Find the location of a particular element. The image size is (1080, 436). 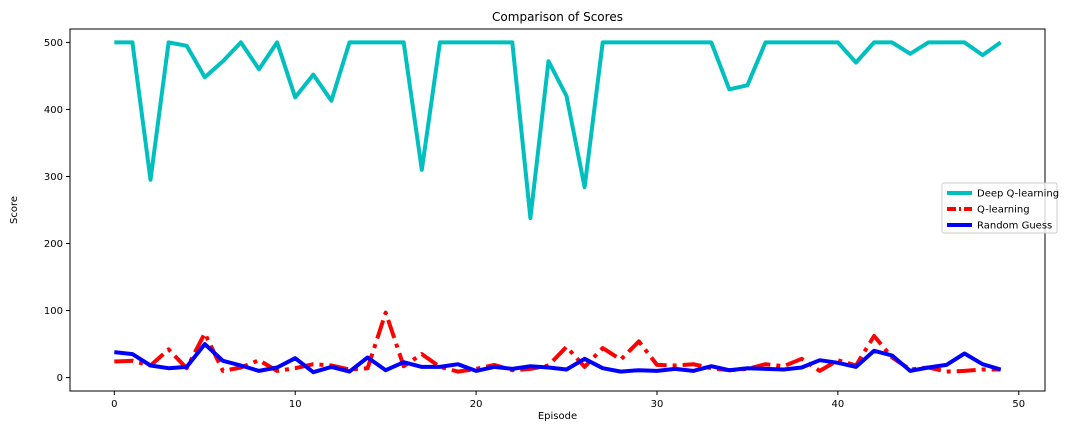

legend-label-q-learning: Q-learning is located at coordinates (1003, 210).